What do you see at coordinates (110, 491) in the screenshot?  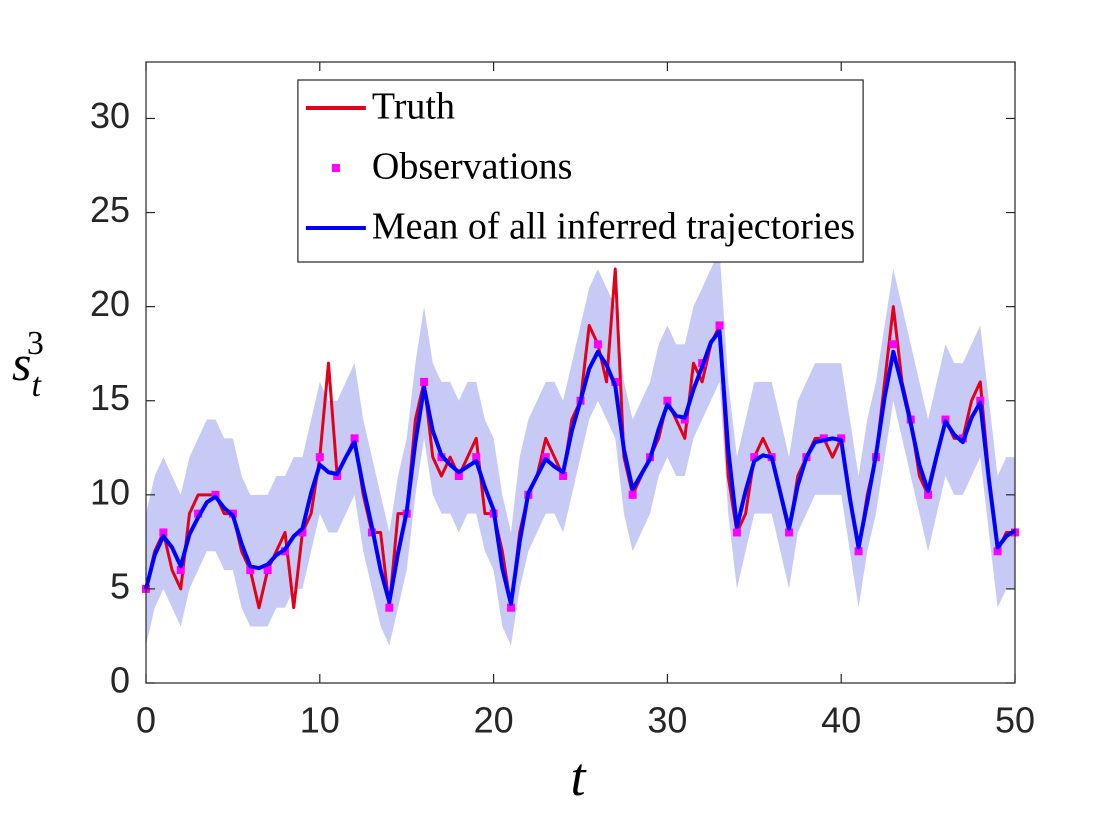 I see `y-tick-label: 10` at bounding box center [110, 491].